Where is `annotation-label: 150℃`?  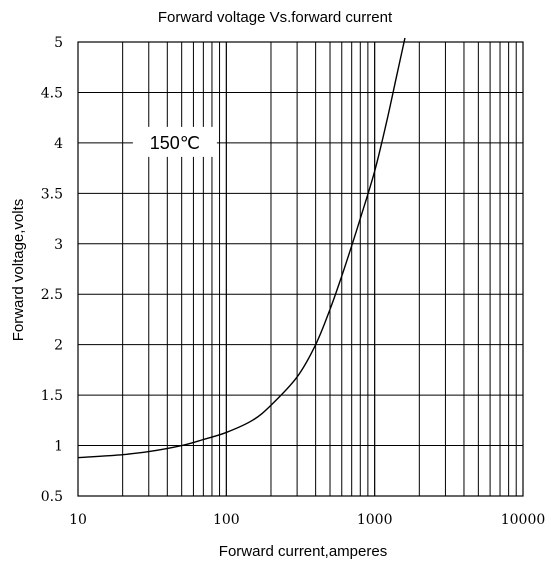
annotation-label: 150℃ is located at coordinates (175, 143).